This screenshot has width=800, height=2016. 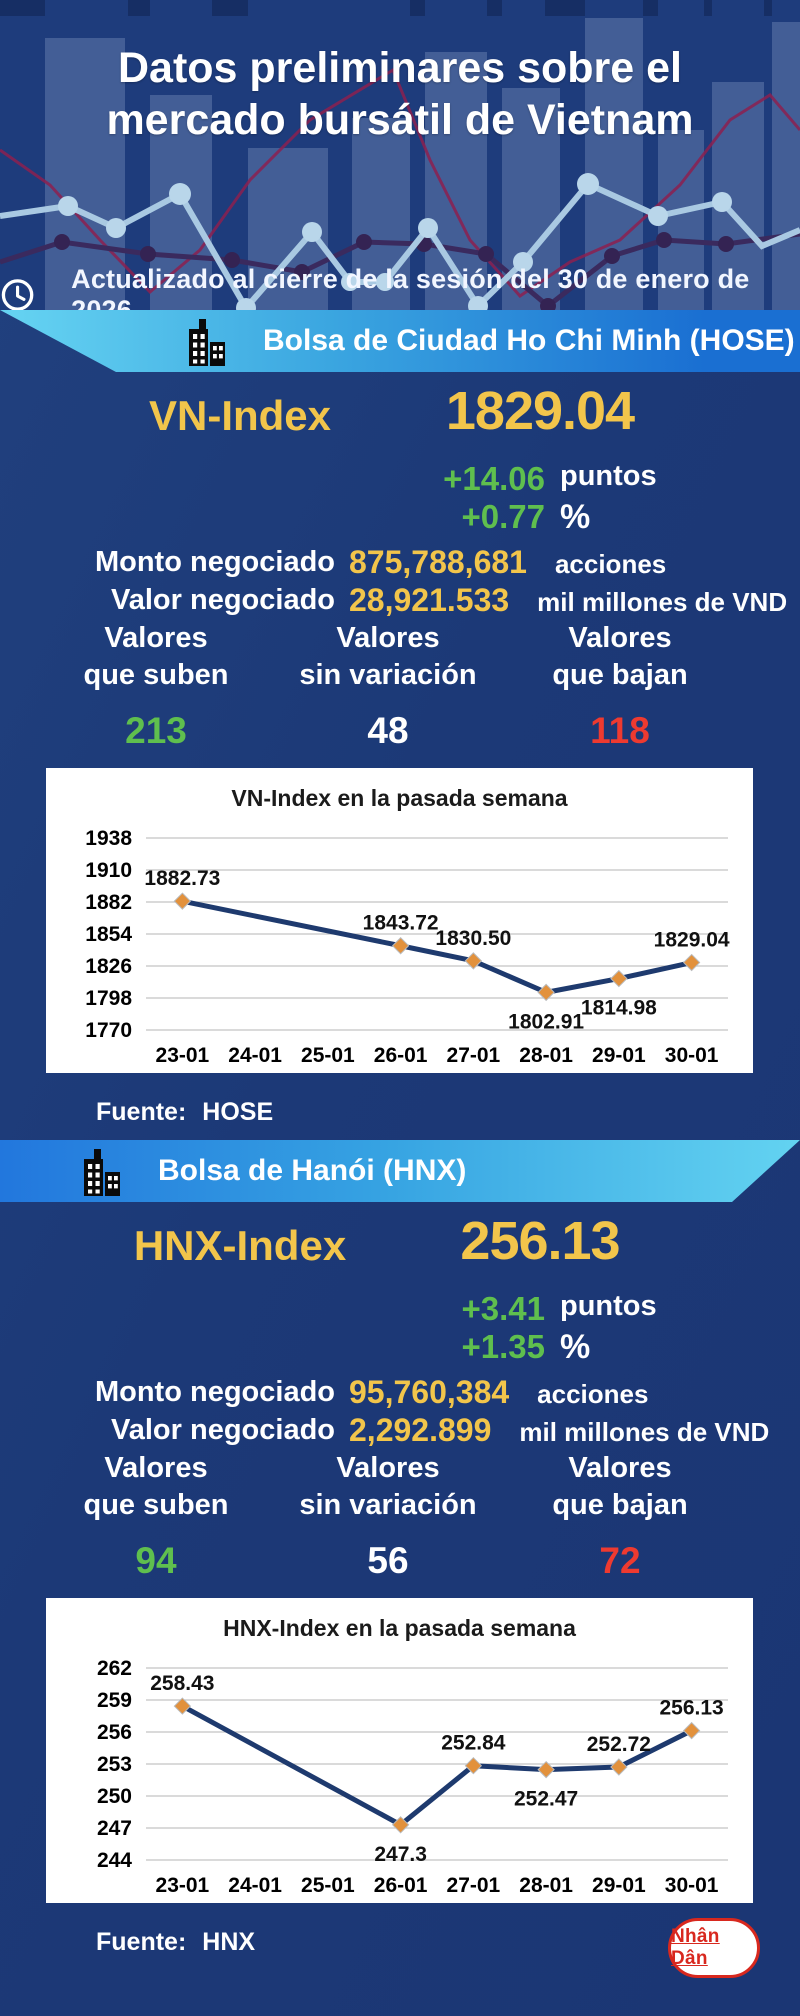 I want to click on hose-banner-title: Bolsa de Ciudad Ho Chi Minh (HOSE), so click(x=529, y=340).